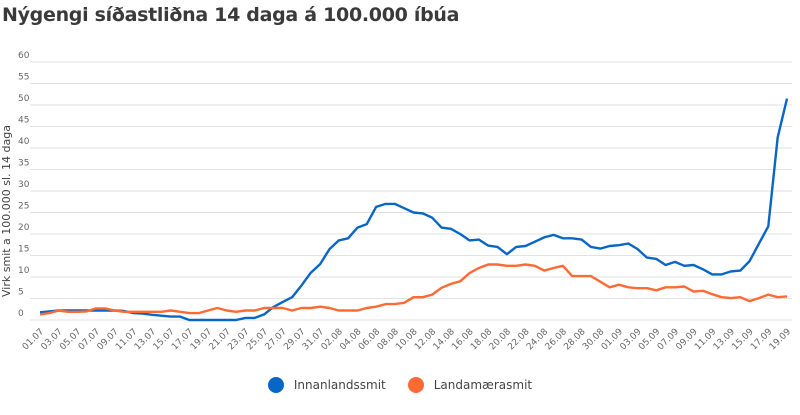 The image size is (800, 415). I want to click on y-tick-label: 25, so click(23, 207).